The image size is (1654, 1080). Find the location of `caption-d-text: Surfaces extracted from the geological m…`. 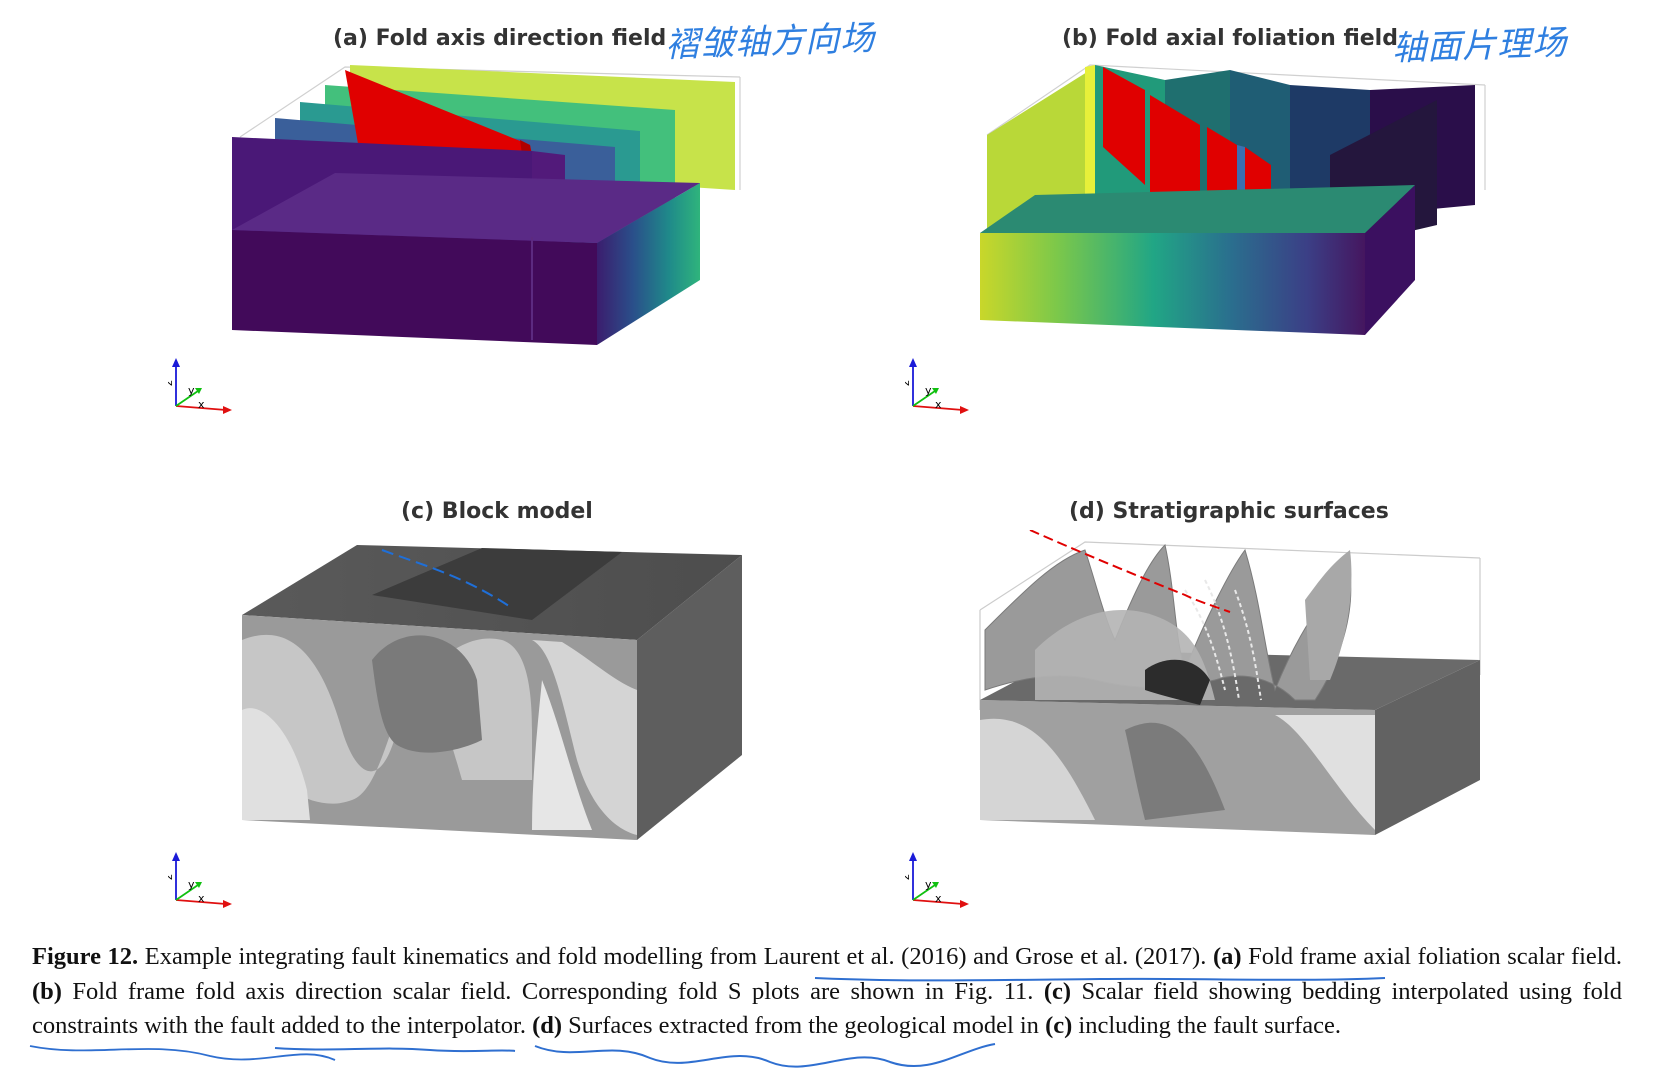

caption-d-text: Surfaces extracted from the geological m… is located at coordinates (804, 1025).